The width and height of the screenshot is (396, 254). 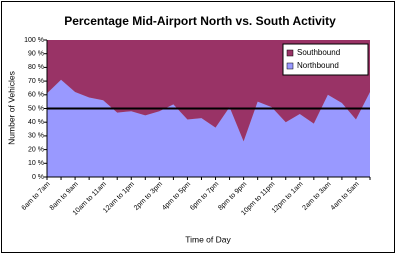 I want to click on y-tick-label: 70 %, so click(x=36, y=81).